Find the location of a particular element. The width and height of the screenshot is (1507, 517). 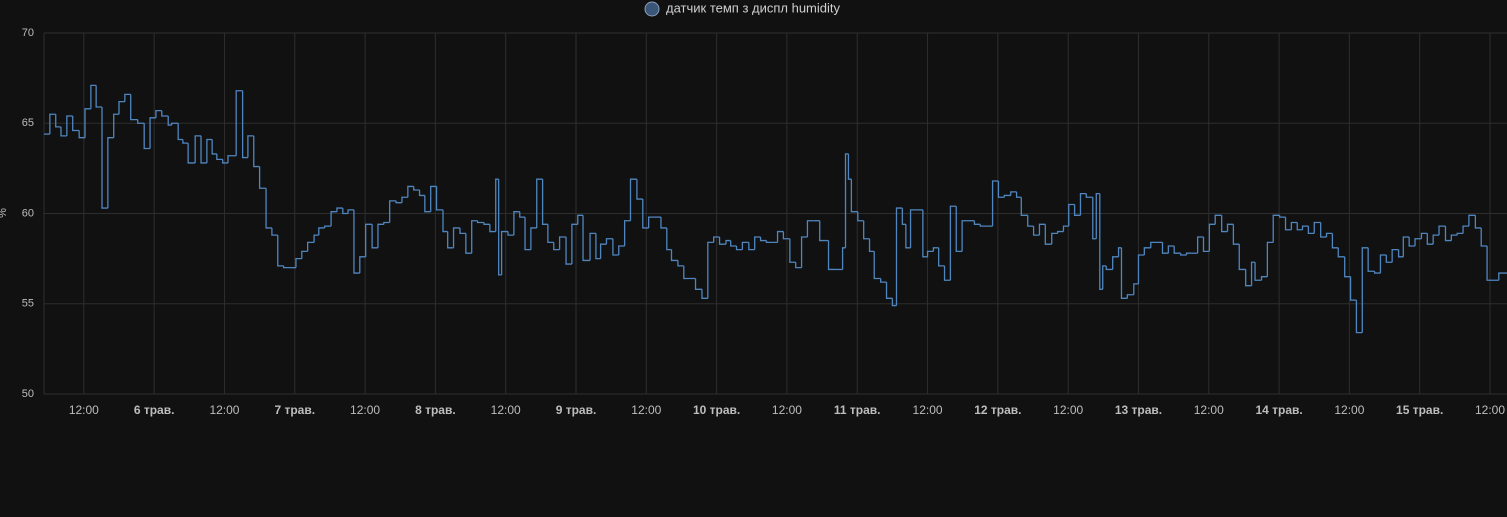

x-tick-label: 11 трав. is located at coordinates (857, 410).